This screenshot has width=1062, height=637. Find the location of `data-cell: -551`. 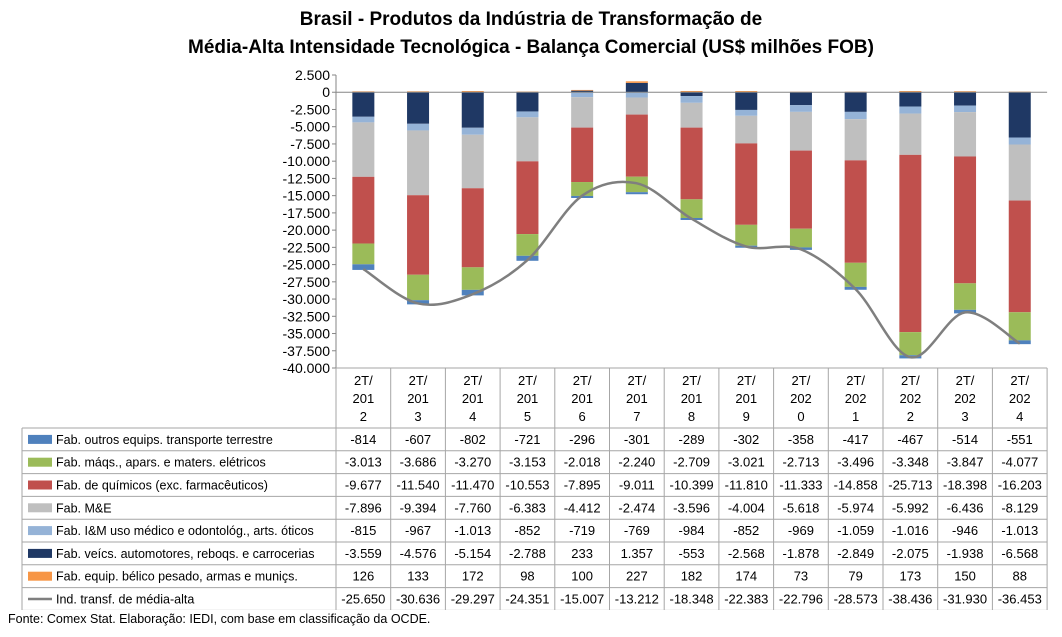

data-cell: -551 is located at coordinates (1020, 439).